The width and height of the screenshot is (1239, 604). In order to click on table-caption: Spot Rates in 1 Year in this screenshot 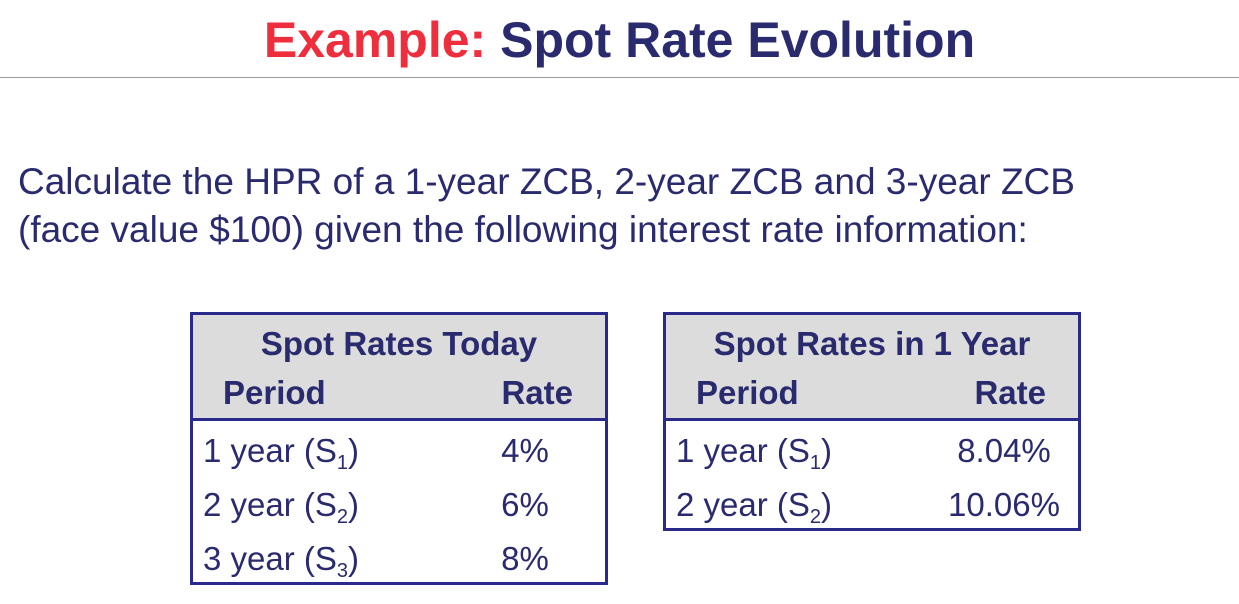, I will do `click(872, 343)`.